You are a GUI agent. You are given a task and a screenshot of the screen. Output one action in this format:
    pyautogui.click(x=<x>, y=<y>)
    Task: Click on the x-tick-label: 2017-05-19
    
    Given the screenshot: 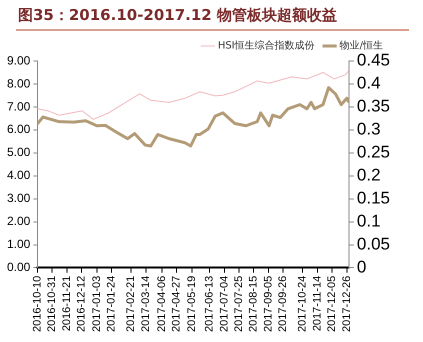 What is the action you would take?
    pyautogui.click(x=192, y=304)
    